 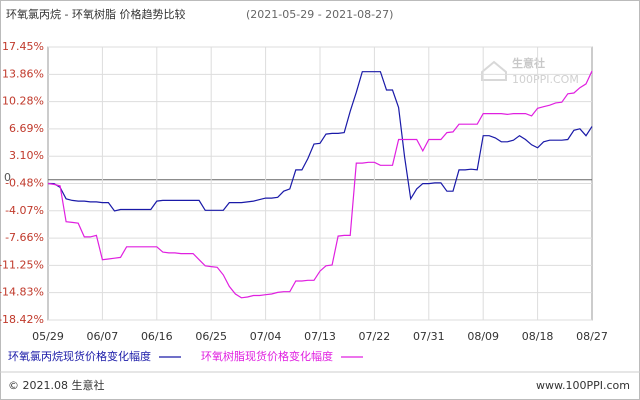 What do you see at coordinates (23, 101) in the screenshot?
I see `y-tick-label: 10.28%` at bounding box center [23, 101].